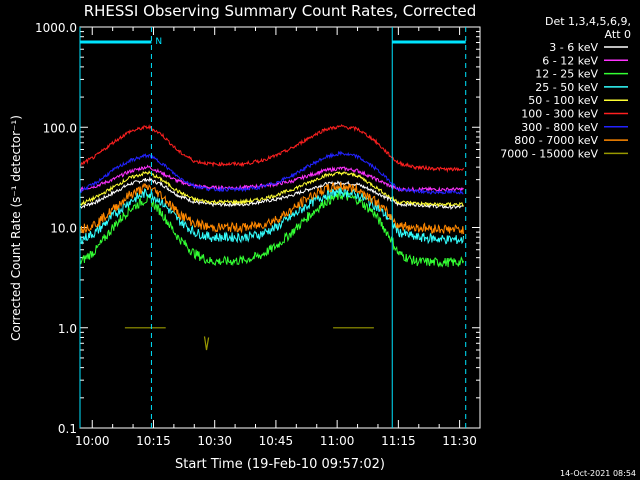  What do you see at coordinates (92, 441) in the screenshot?
I see `x-tick-label: 10:00` at bounding box center [92, 441].